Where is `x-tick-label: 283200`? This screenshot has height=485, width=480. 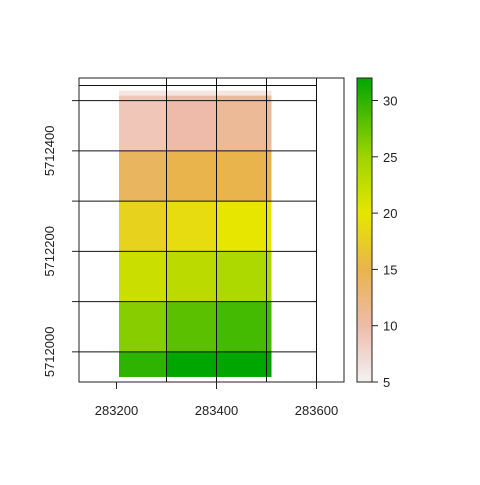 x-tick-label: 283200 is located at coordinates (116, 410).